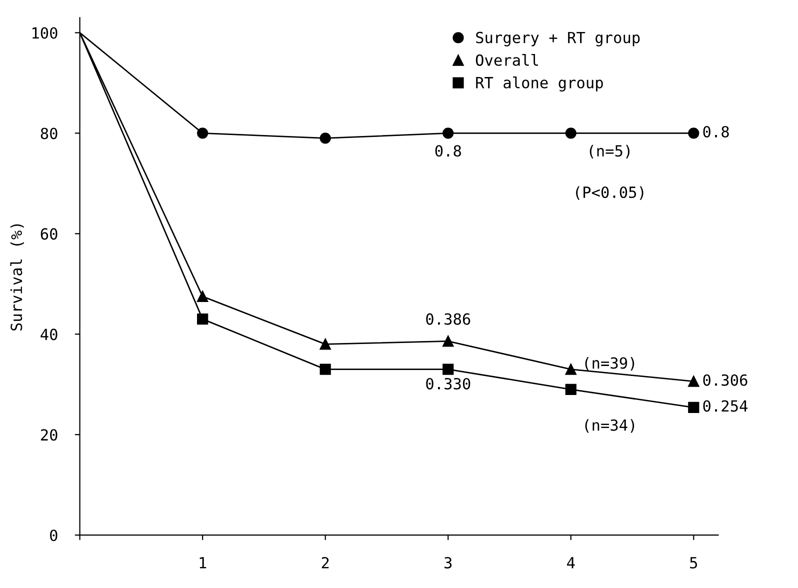 The image size is (798, 588). I want to click on y-tick-label: 60, so click(49, 234).